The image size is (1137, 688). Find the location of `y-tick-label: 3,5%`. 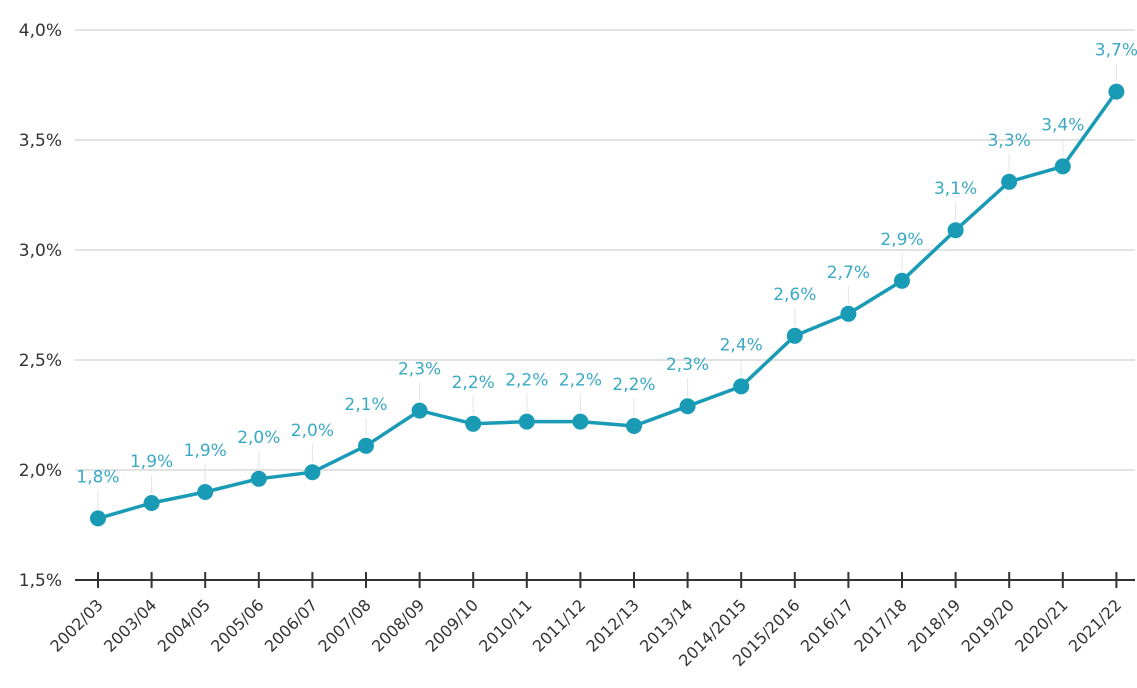

y-tick-label: 3,5% is located at coordinates (40, 141).